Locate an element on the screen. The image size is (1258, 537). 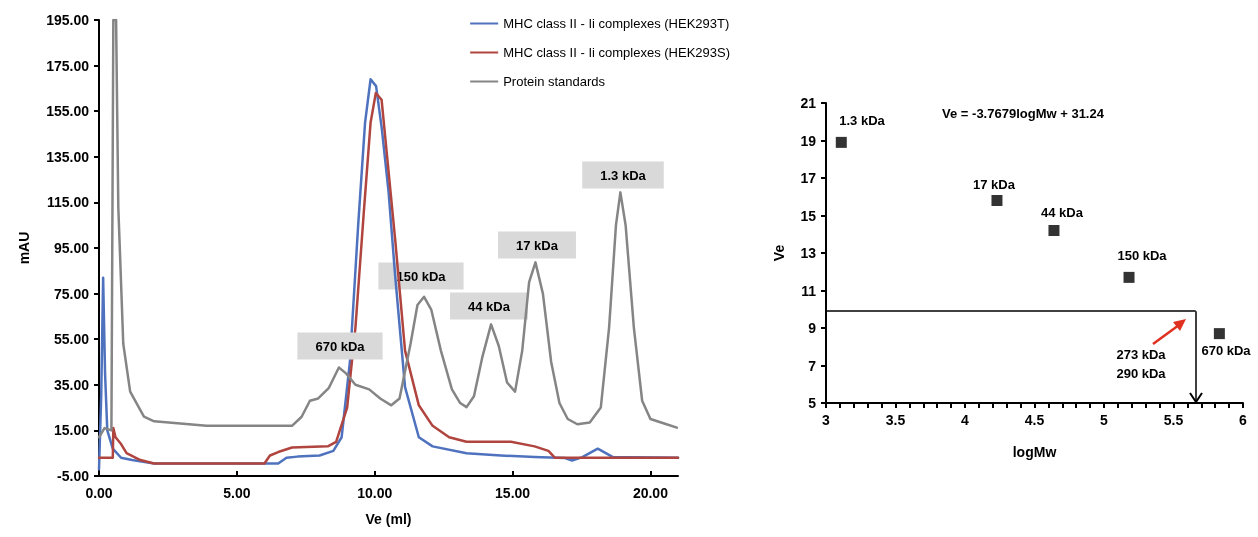
y-tick-label: 7 is located at coordinates (812, 365).